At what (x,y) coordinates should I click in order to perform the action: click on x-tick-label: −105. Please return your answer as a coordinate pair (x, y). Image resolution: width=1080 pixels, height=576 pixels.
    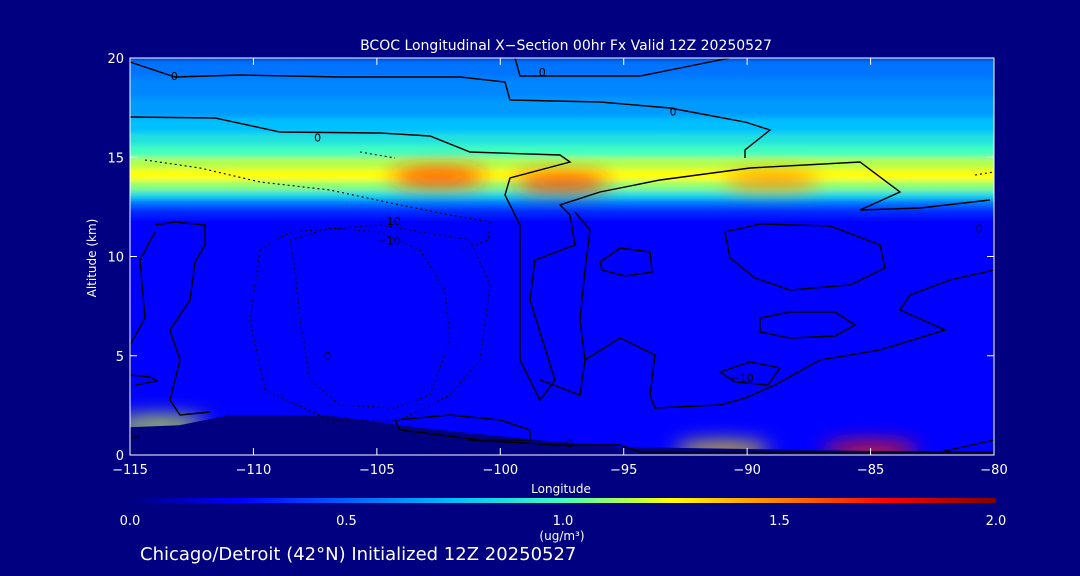
    Looking at the image, I should click on (377, 470).